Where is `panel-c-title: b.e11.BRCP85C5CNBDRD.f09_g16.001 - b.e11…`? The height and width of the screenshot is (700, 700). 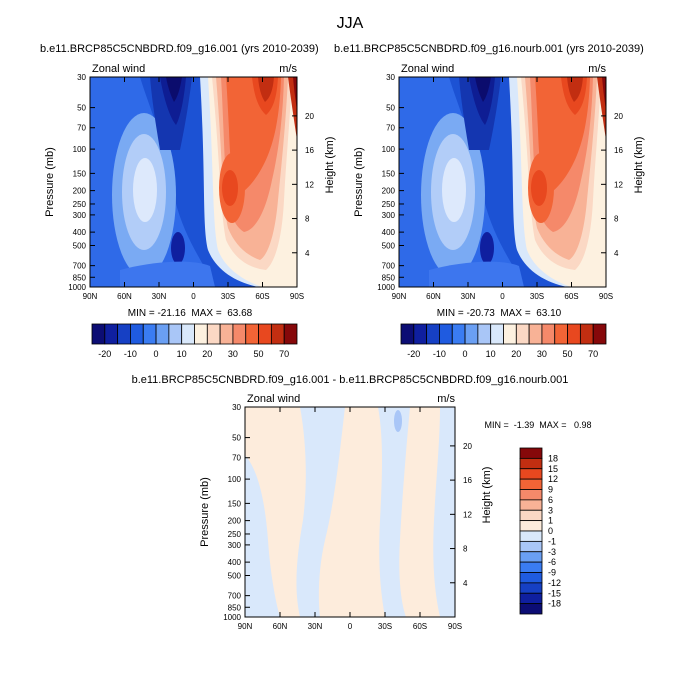 panel-c-title: b.e11.BRCP85C5CNBDRD.f09_g16.001 - b.e11… is located at coordinates (350, 380).